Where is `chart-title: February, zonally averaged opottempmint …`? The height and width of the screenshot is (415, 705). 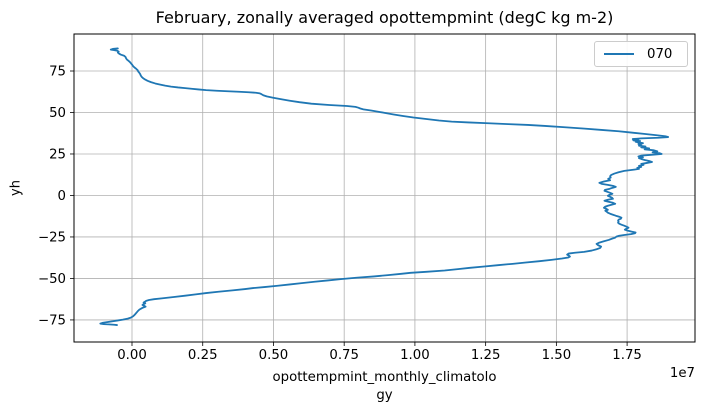
chart-title: February, zonally averaged opottempmint … is located at coordinates (384, 17).